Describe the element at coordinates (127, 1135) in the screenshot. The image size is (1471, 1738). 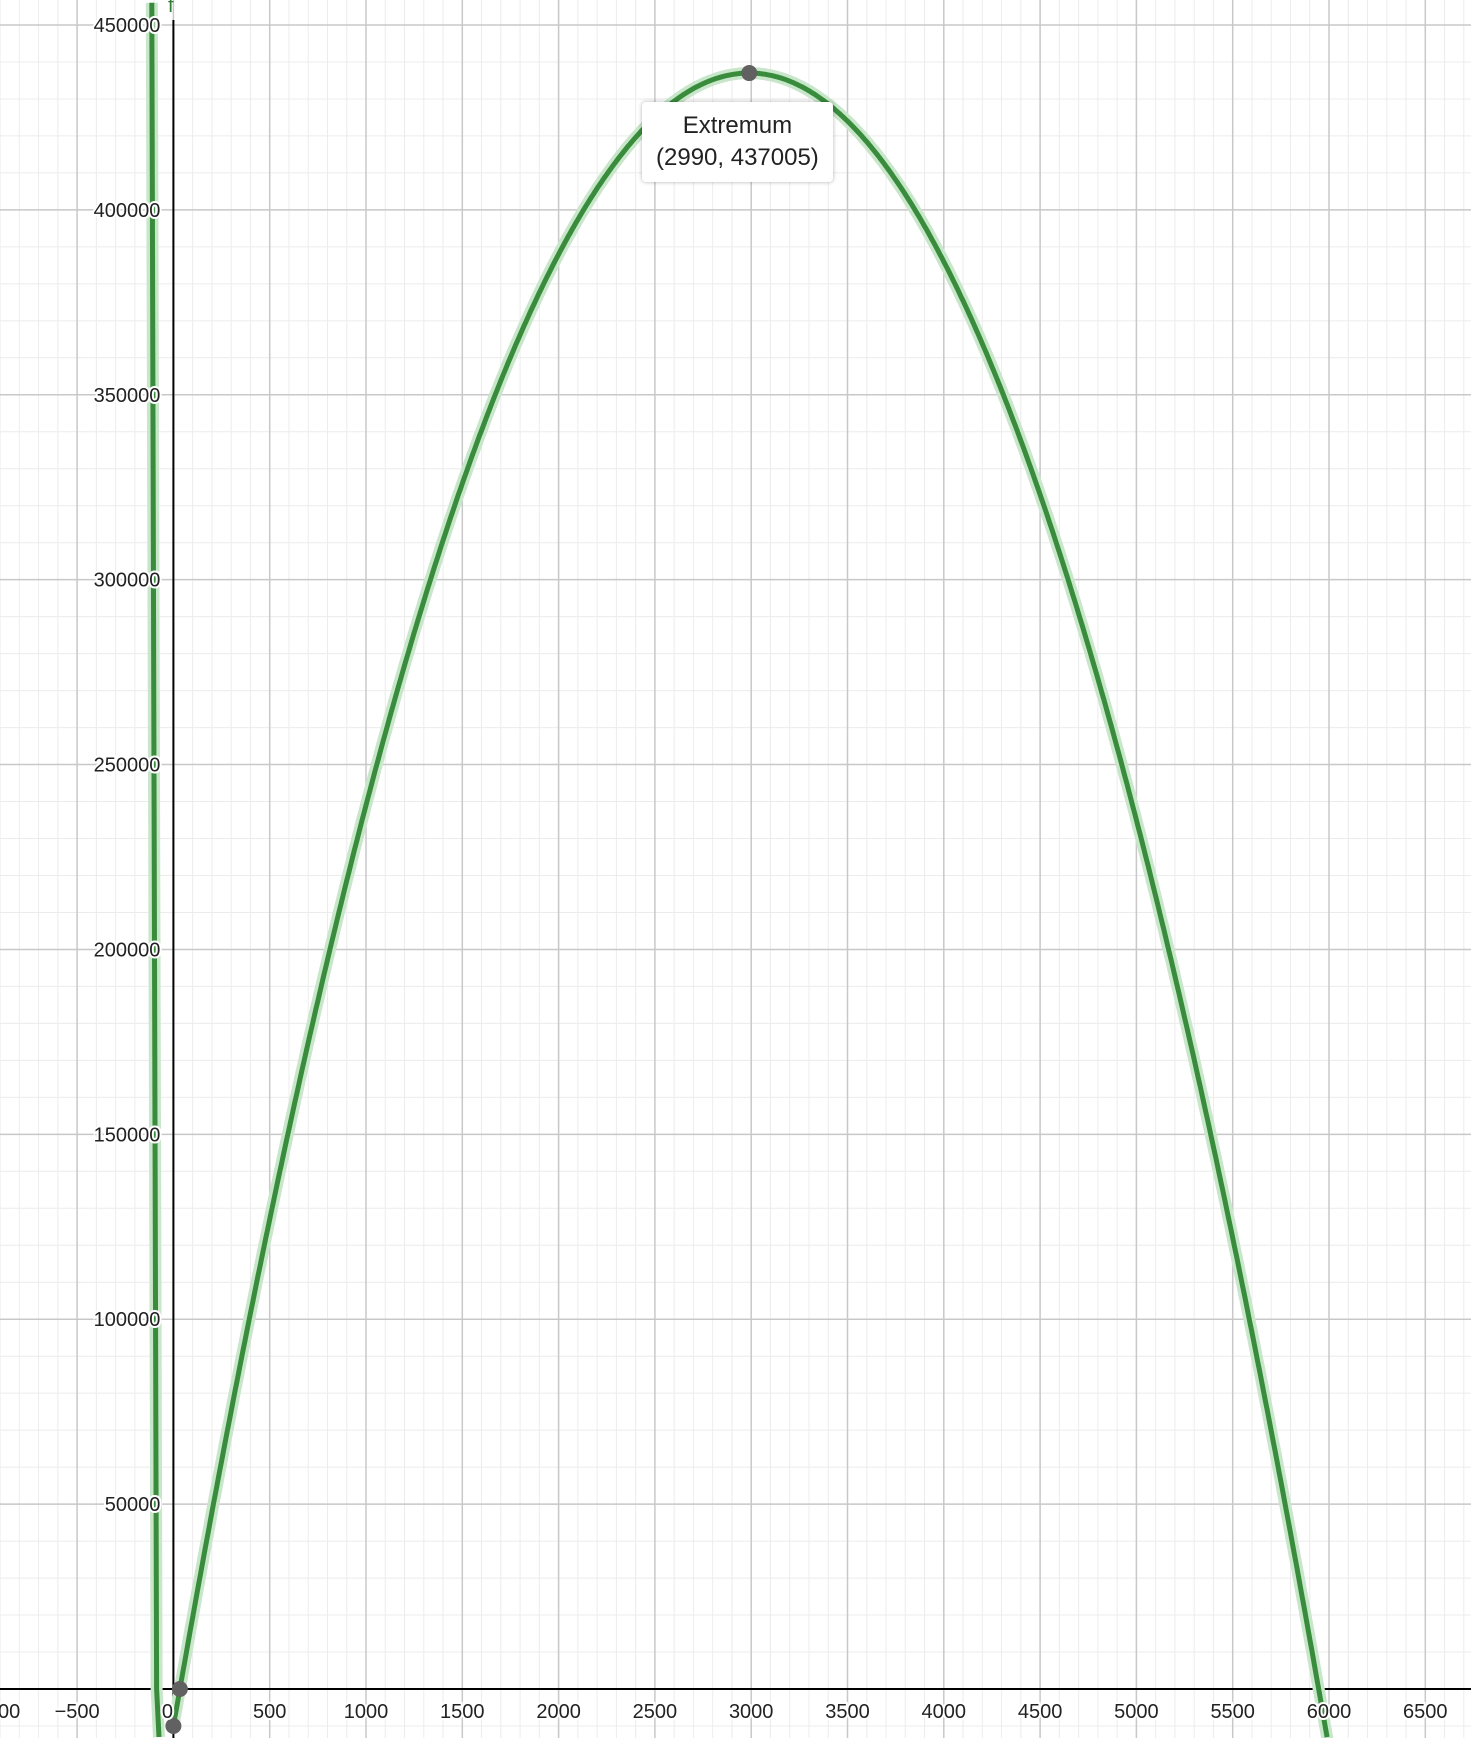
I see `y-tick-label: 150000` at that location.